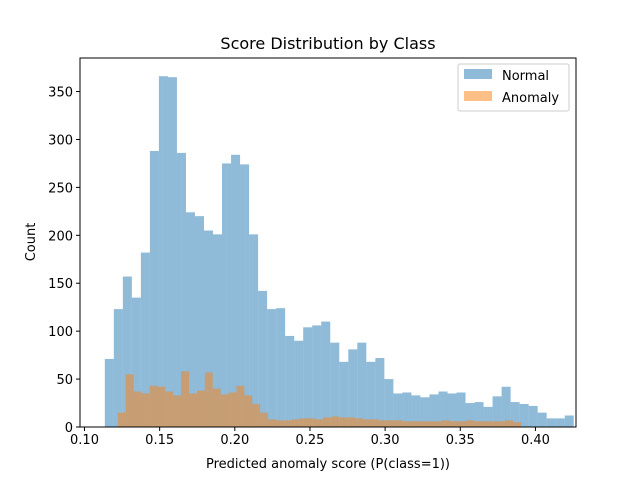 This screenshot has width=640, height=480. I want to click on x-tick-label: 0.30, so click(385, 440).